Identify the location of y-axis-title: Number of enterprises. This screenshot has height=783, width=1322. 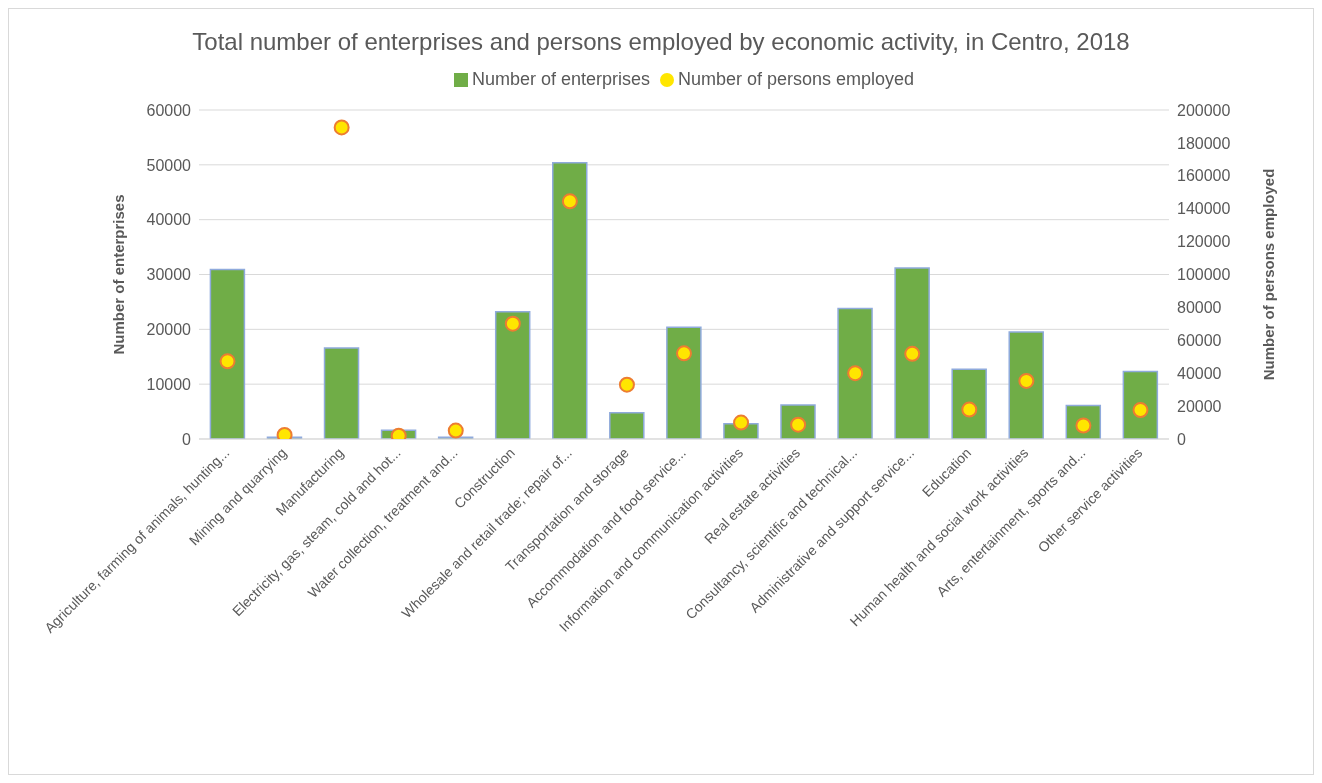
(119, 274).